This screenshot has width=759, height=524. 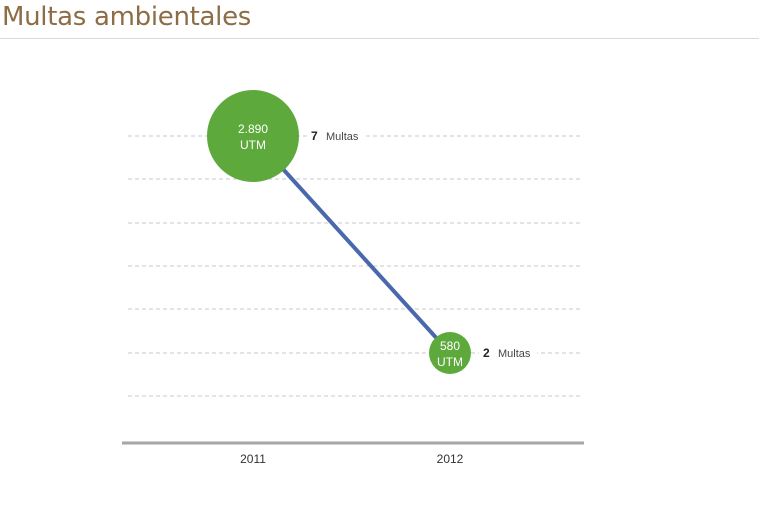 What do you see at coordinates (351, 244) in the screenshot?
I see `series-line` at bounding box center [351, 244].